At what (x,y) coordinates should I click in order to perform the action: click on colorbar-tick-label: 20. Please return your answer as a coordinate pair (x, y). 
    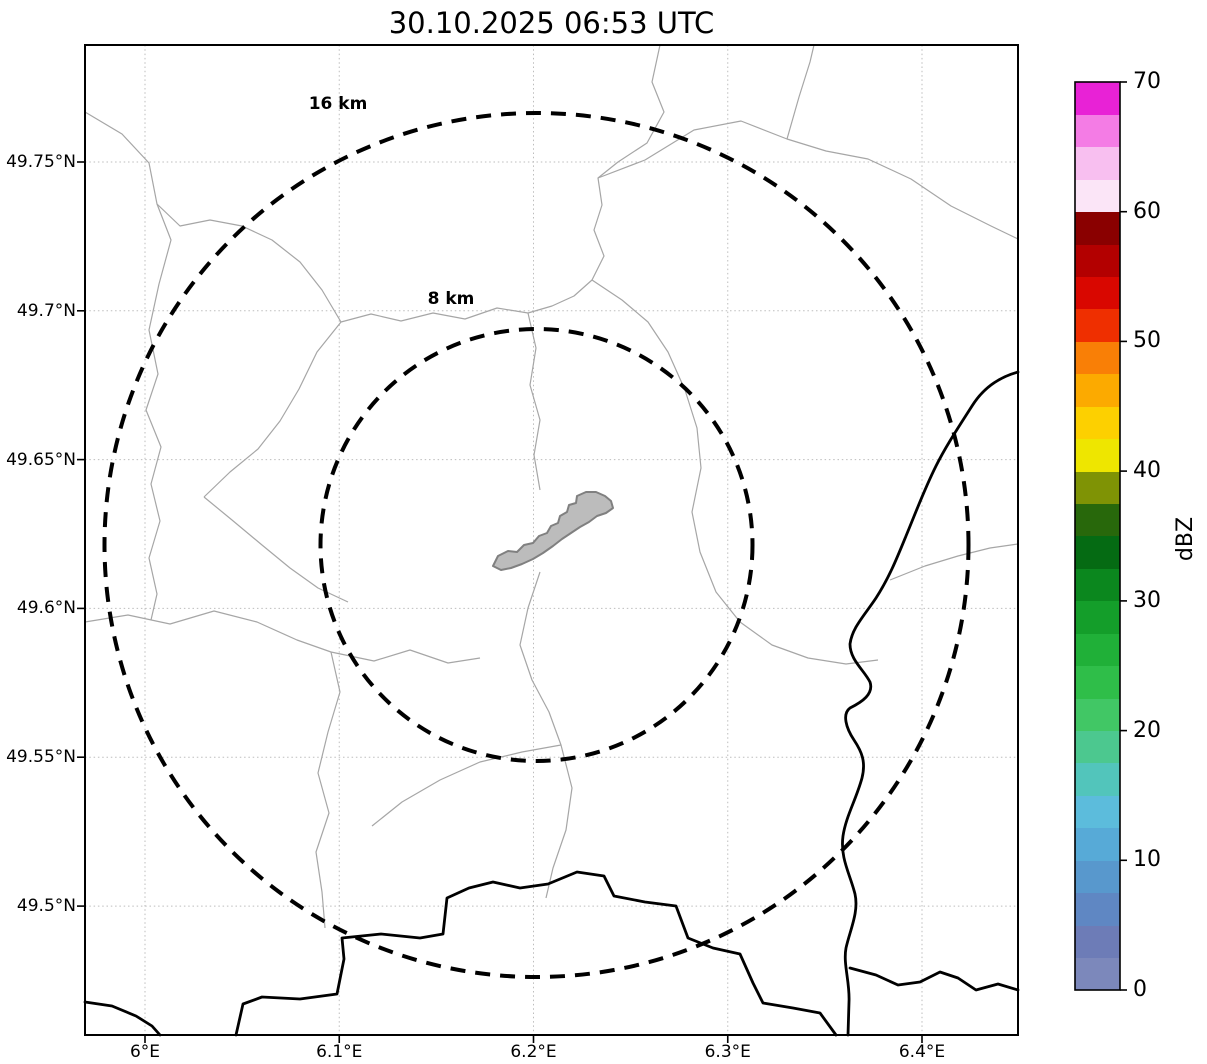
    Looking at the image, I should click on (1147, 730).